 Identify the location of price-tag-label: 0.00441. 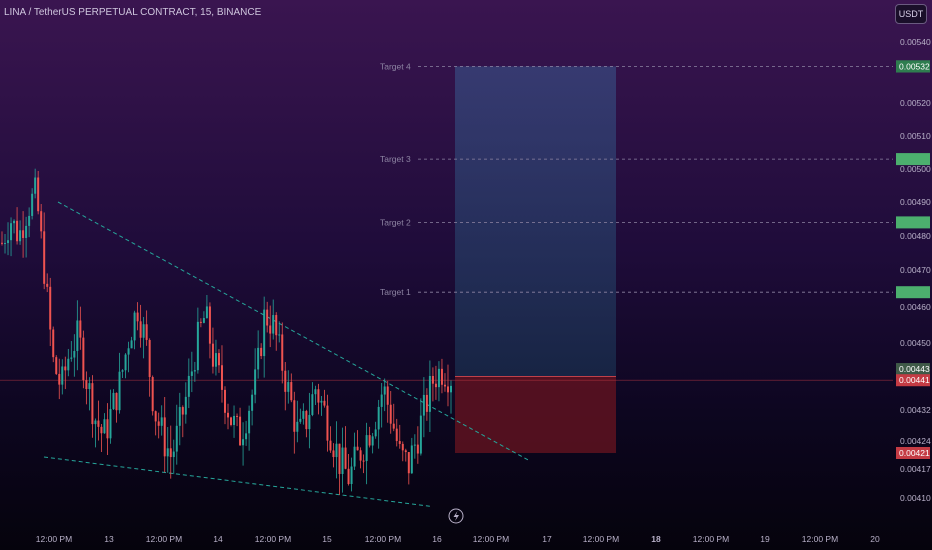
(914, 380).